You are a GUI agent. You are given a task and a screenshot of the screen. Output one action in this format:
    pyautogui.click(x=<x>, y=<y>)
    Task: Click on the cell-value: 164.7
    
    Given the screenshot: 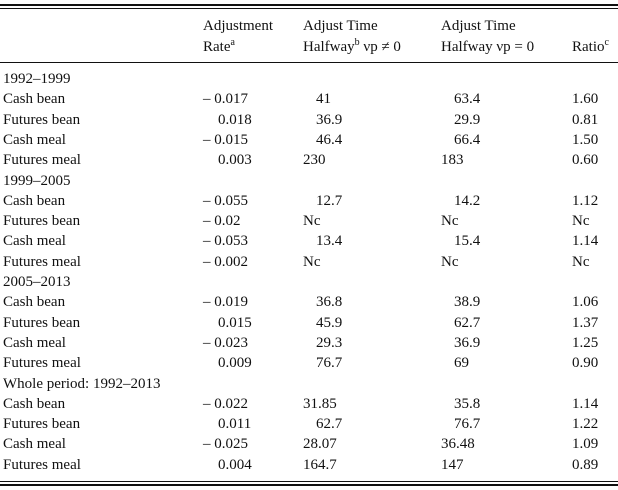 What is the action you would take?
    pyautogui.click(x=320, y=464)
    